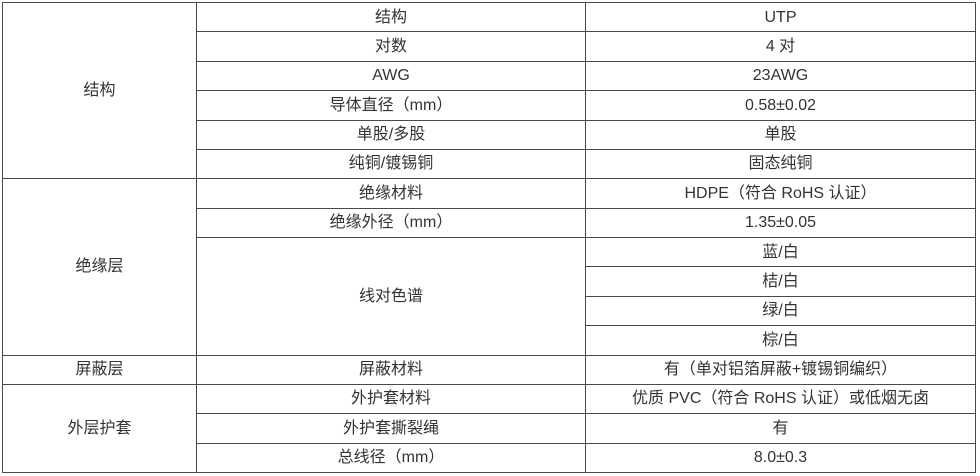 Image resolution: width=980 pixels, height=476 pixels. Describe the element at coordinates (780, 369) in the screenshot. I see `value-cell: 有（单对铝箔屏蔽+镀锡铜编织）` at that location.